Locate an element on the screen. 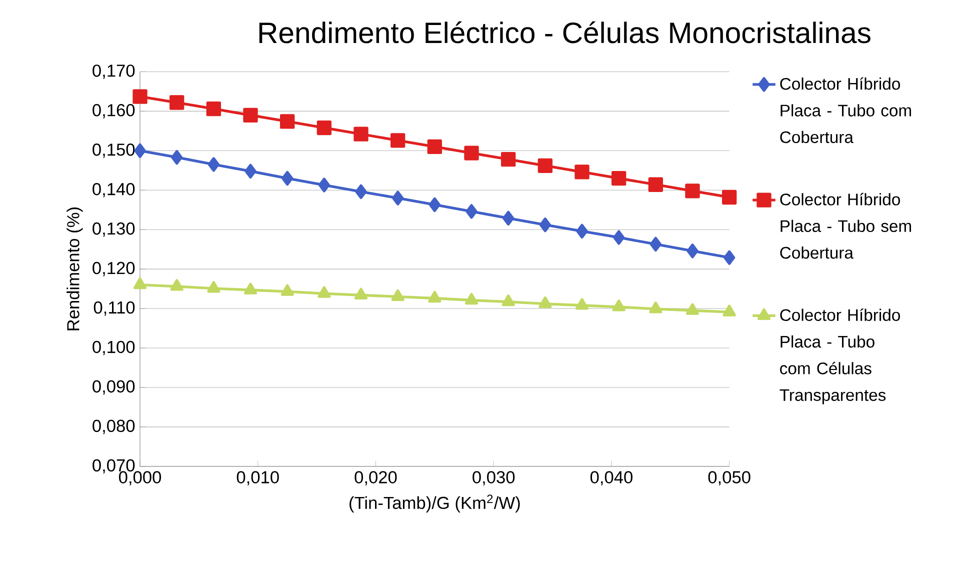 Image resolution: width=978 pixels, height=561 pixels. chart-title: Rendimento Eléctrico - Células Monocristalinas is located at coordinates (564, 32).